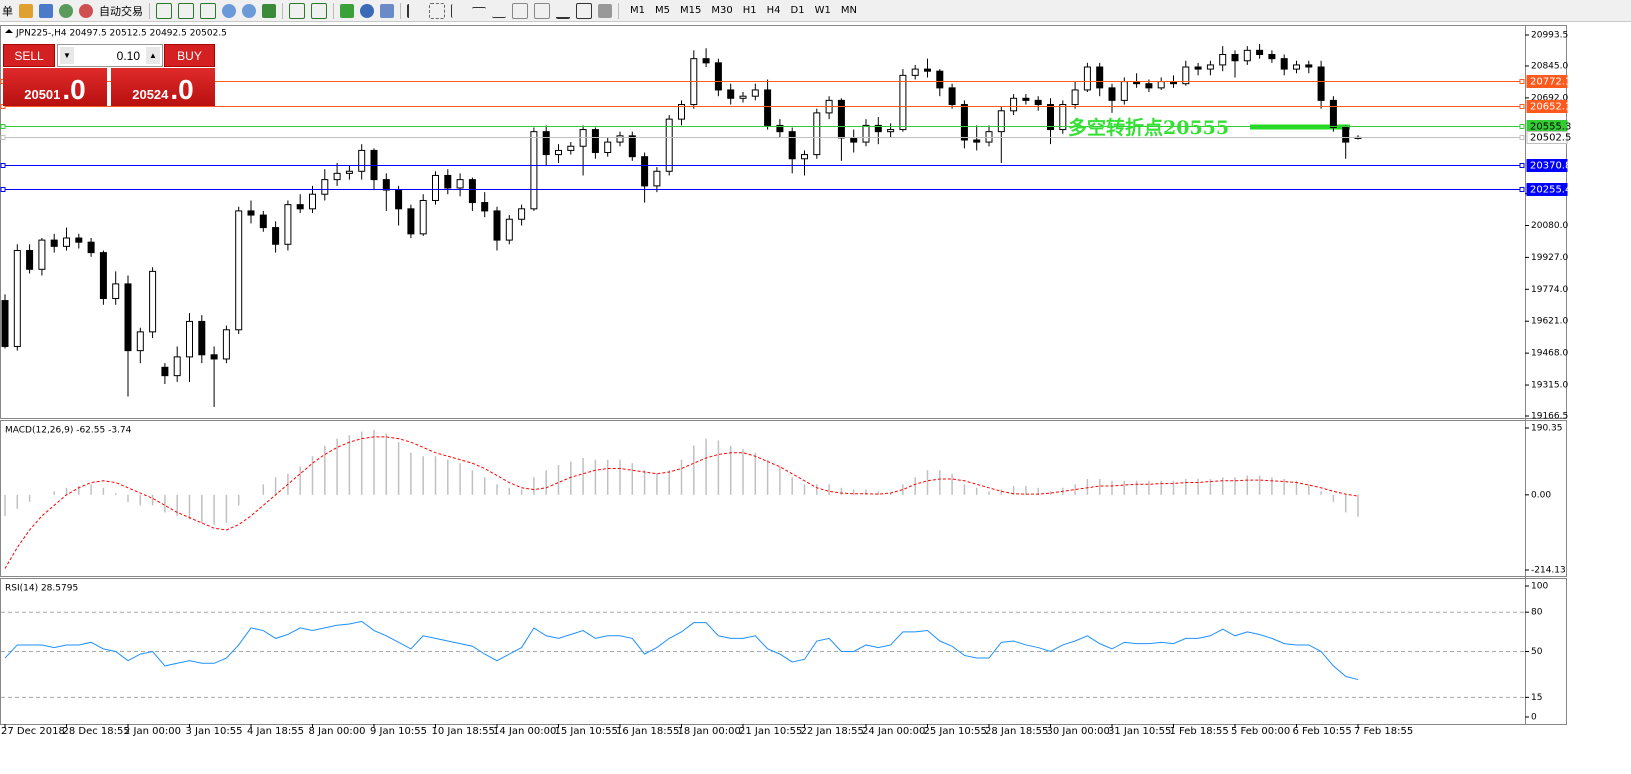  What do you see at coordinates (1536, 698) in the screenshot?
I see `y-tick-label: 15` at bounding box center [1536, 698].